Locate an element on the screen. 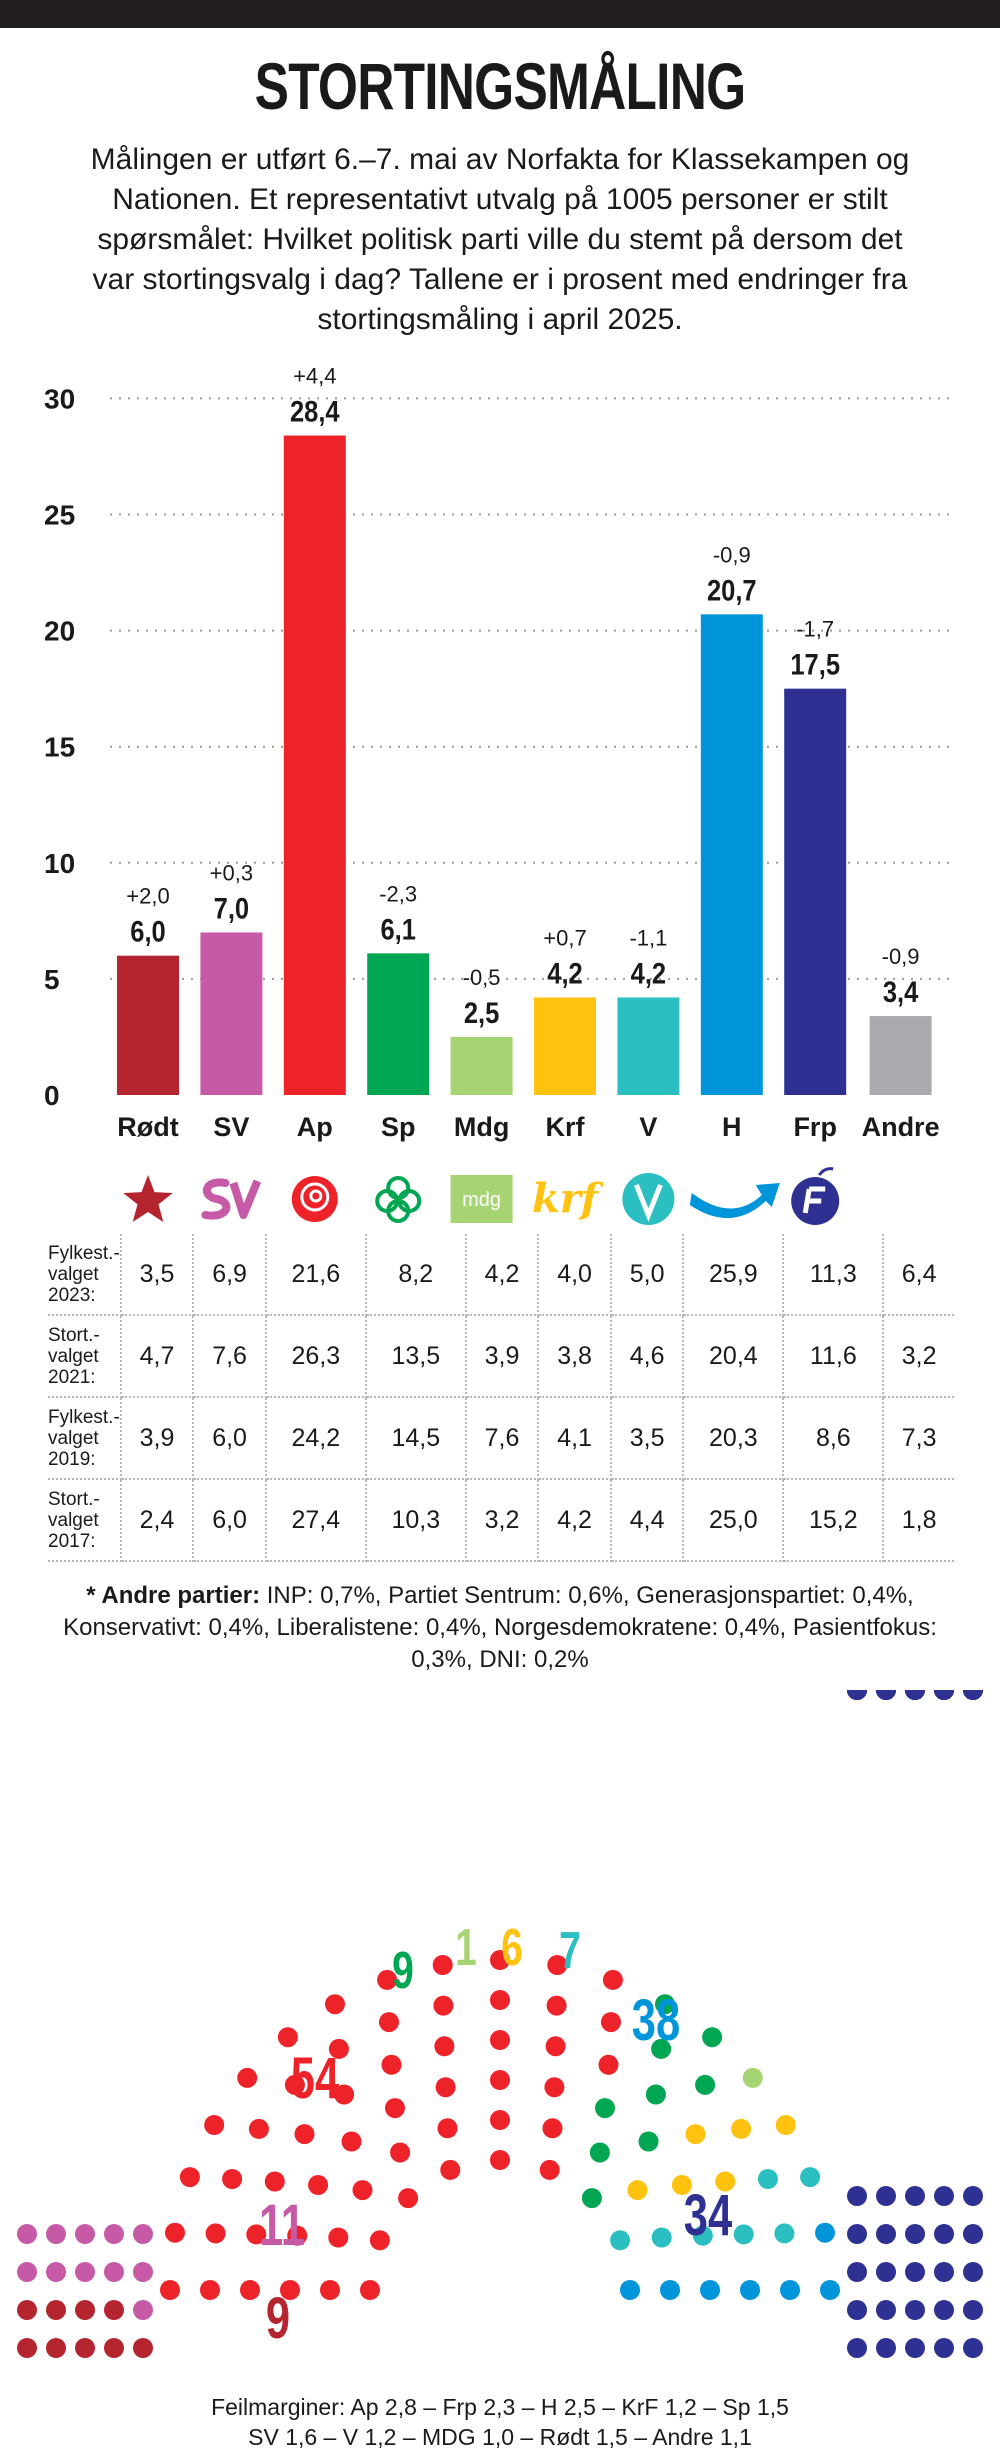 The height and width of the screenshot is (2464, 1000). rose-petal is located at coordinates (315, 1197).